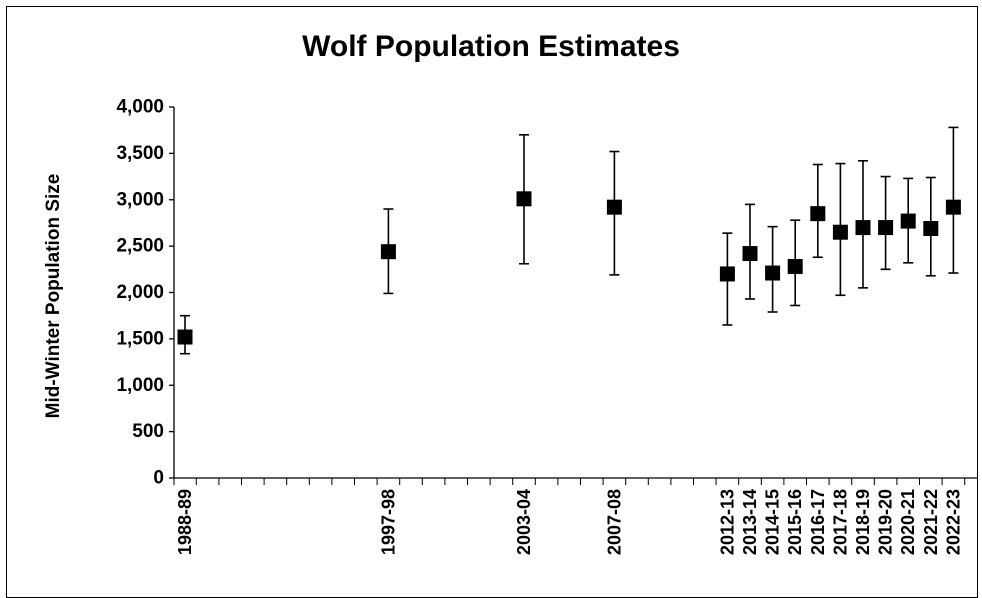 This screenshot has height=598, width=982. I want to click on x-tick-label: 1997-98, so click(388, 522).